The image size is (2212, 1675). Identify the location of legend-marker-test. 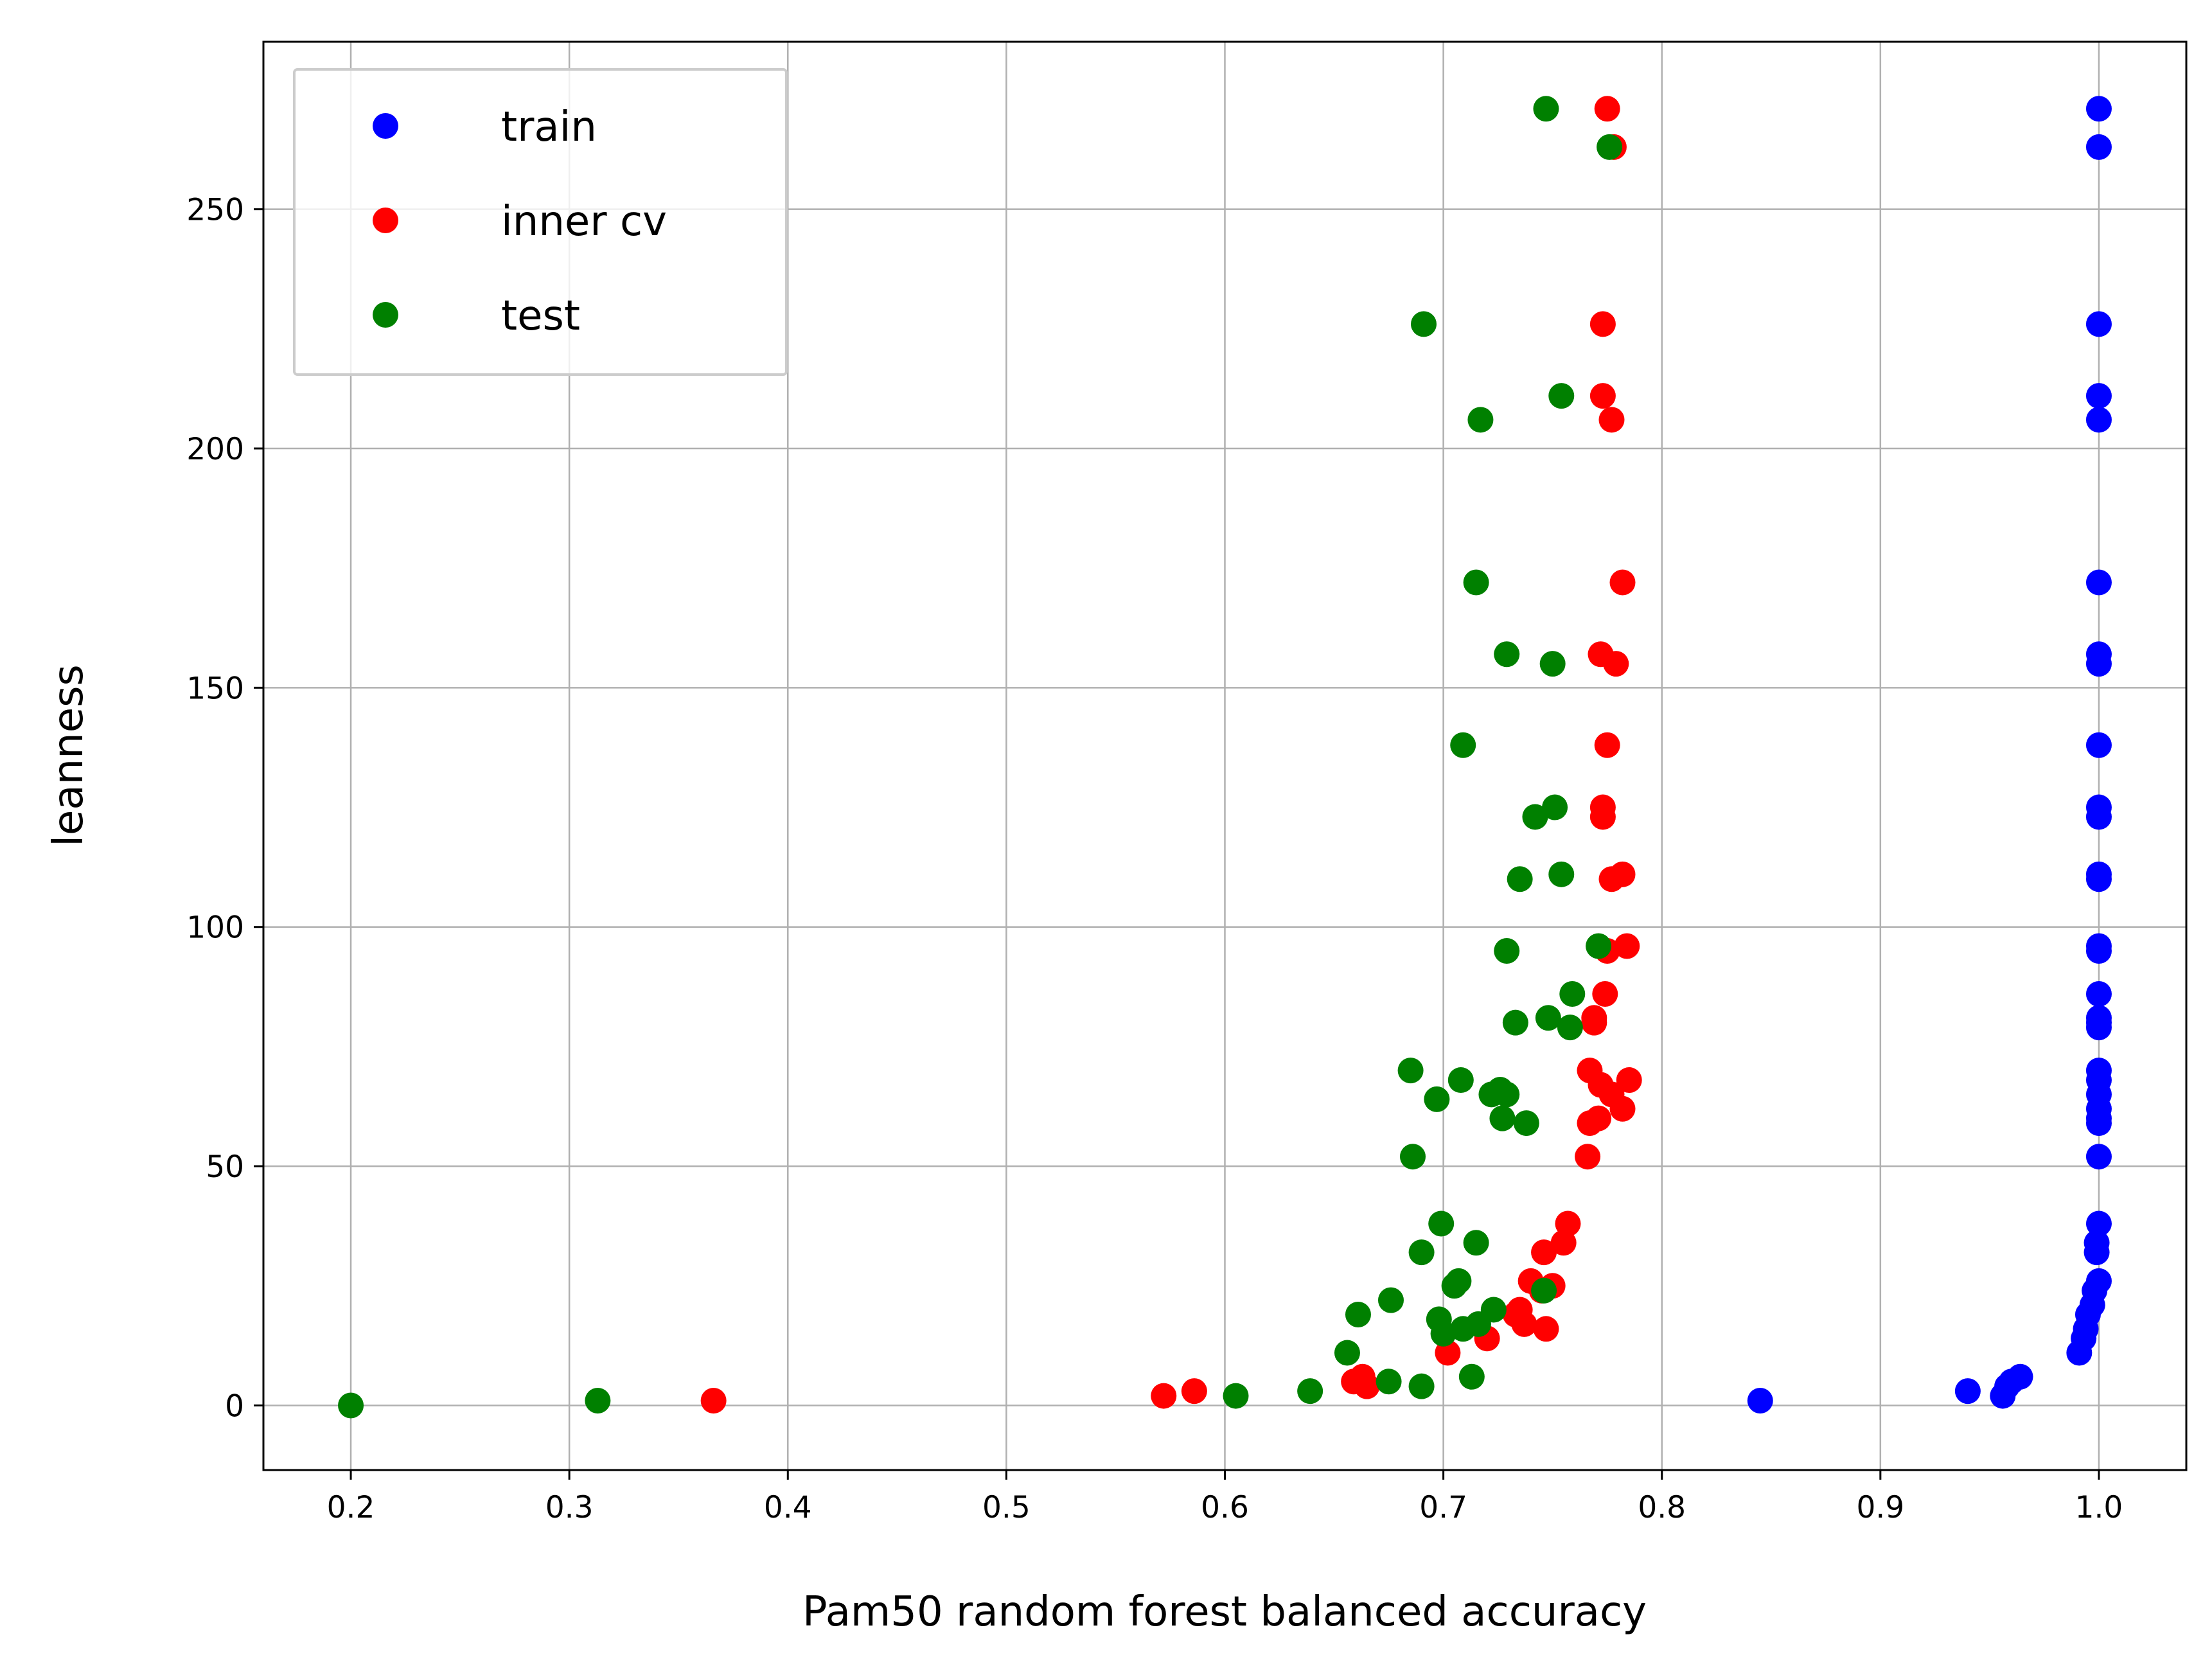
(385, 315).